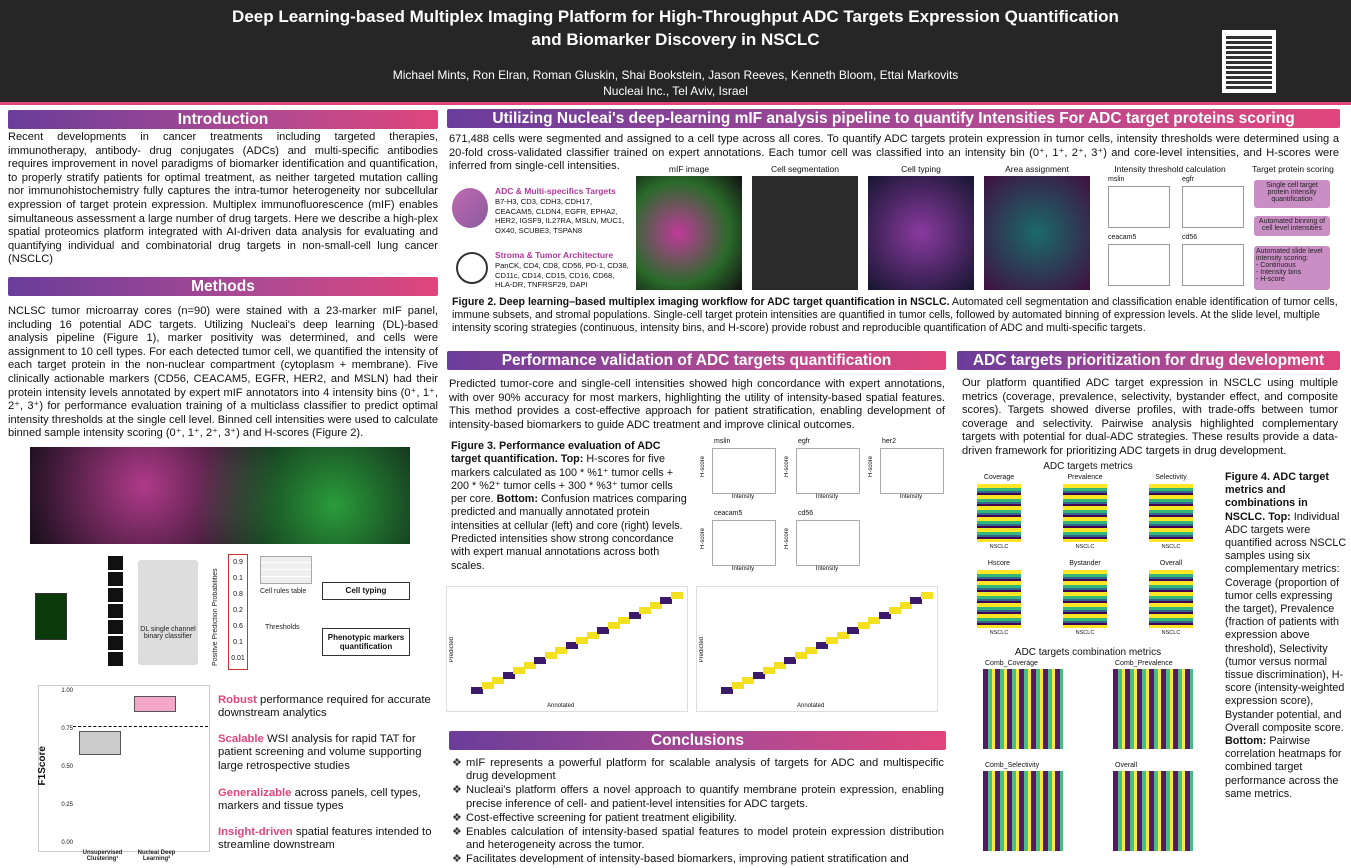  I want to click on combo-title: Comb_Coverage, so click(1011, 663).